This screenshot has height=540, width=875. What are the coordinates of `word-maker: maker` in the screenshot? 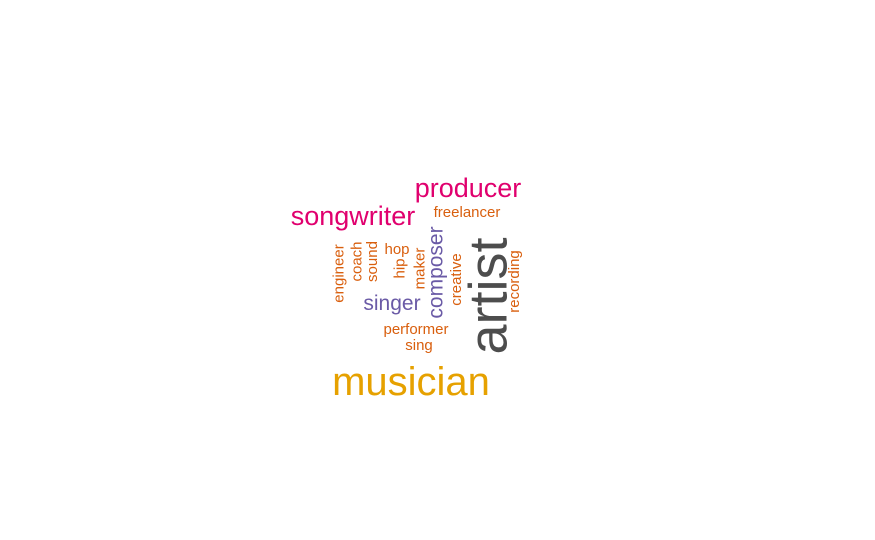 It's located at (420, 268).